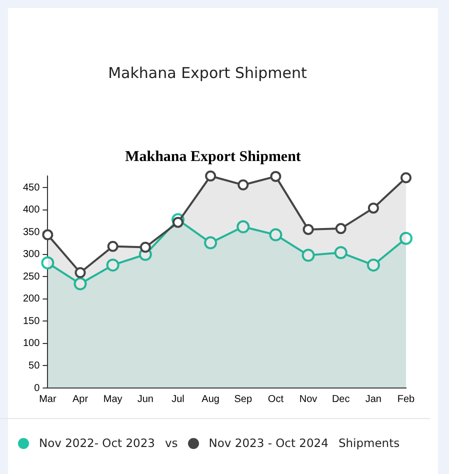  I want to click on y-tick-label: 400, so click(31, 210).